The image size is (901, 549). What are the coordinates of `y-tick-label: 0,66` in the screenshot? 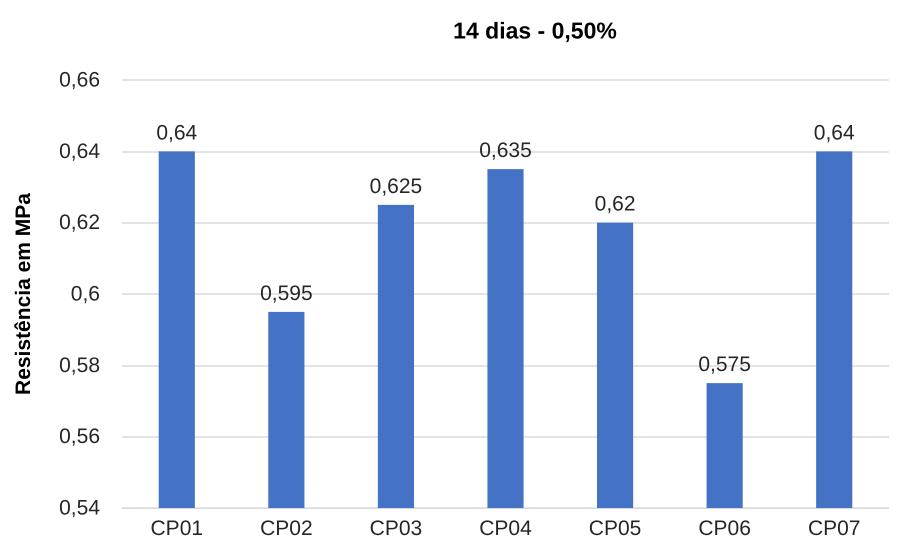 It's located at (79, 80).